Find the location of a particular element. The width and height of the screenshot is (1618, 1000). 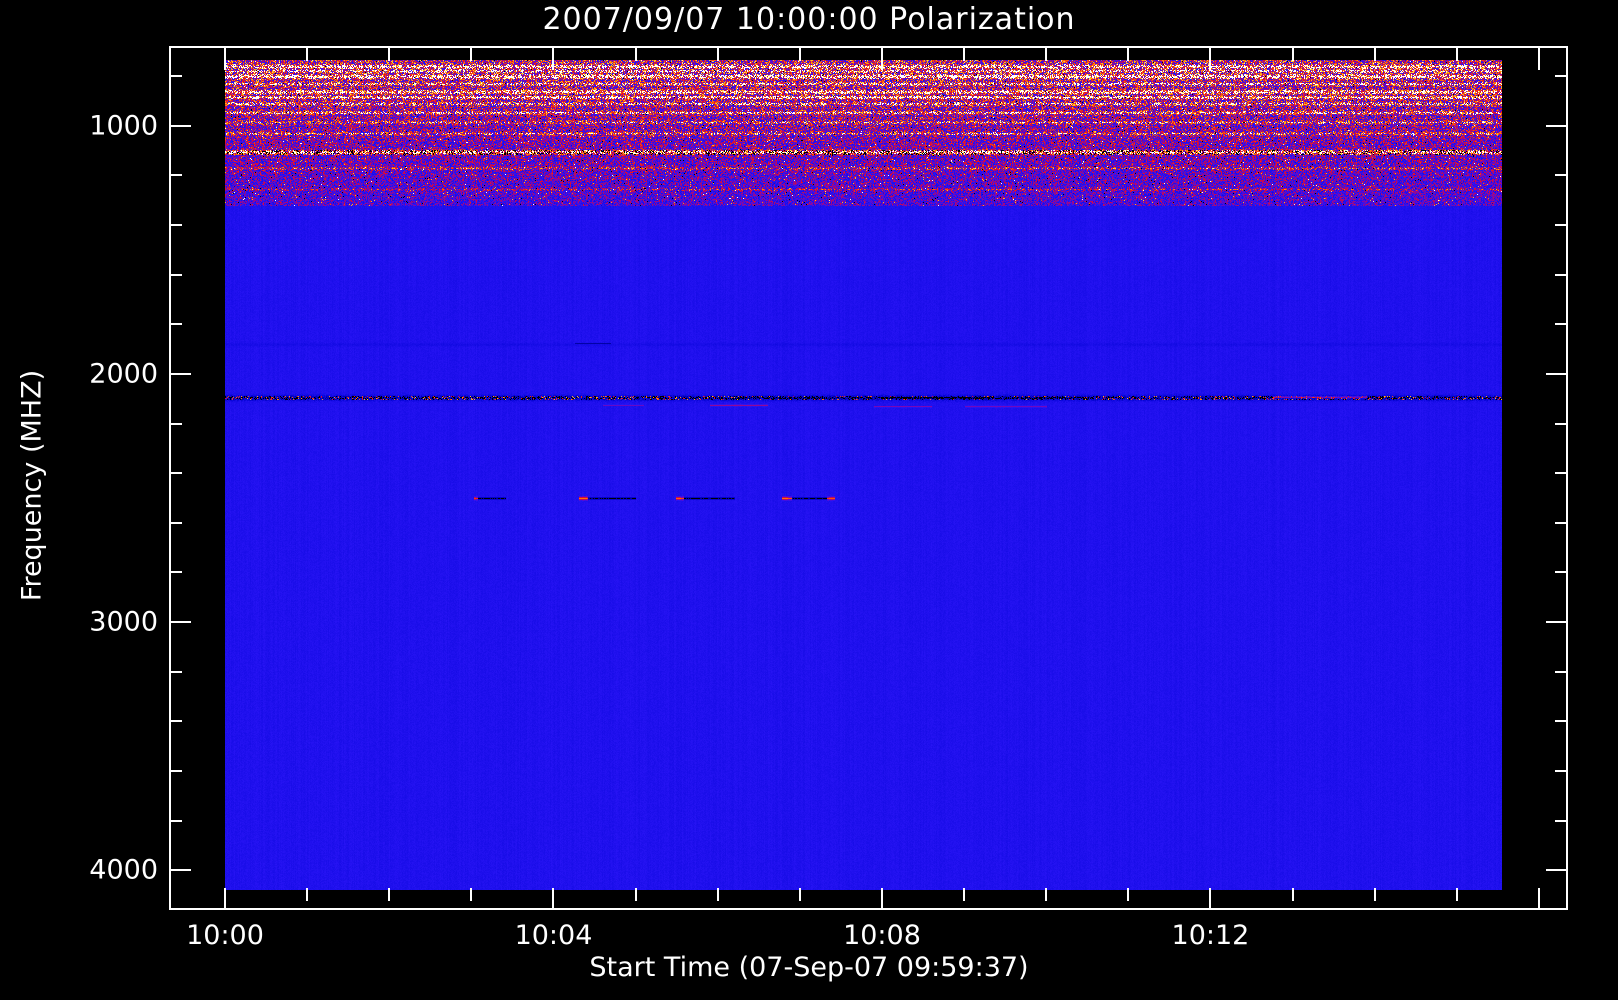

x-axis-title: Start Time (07-Sep-07 09:59:37) is located at coordinates (809, 967).